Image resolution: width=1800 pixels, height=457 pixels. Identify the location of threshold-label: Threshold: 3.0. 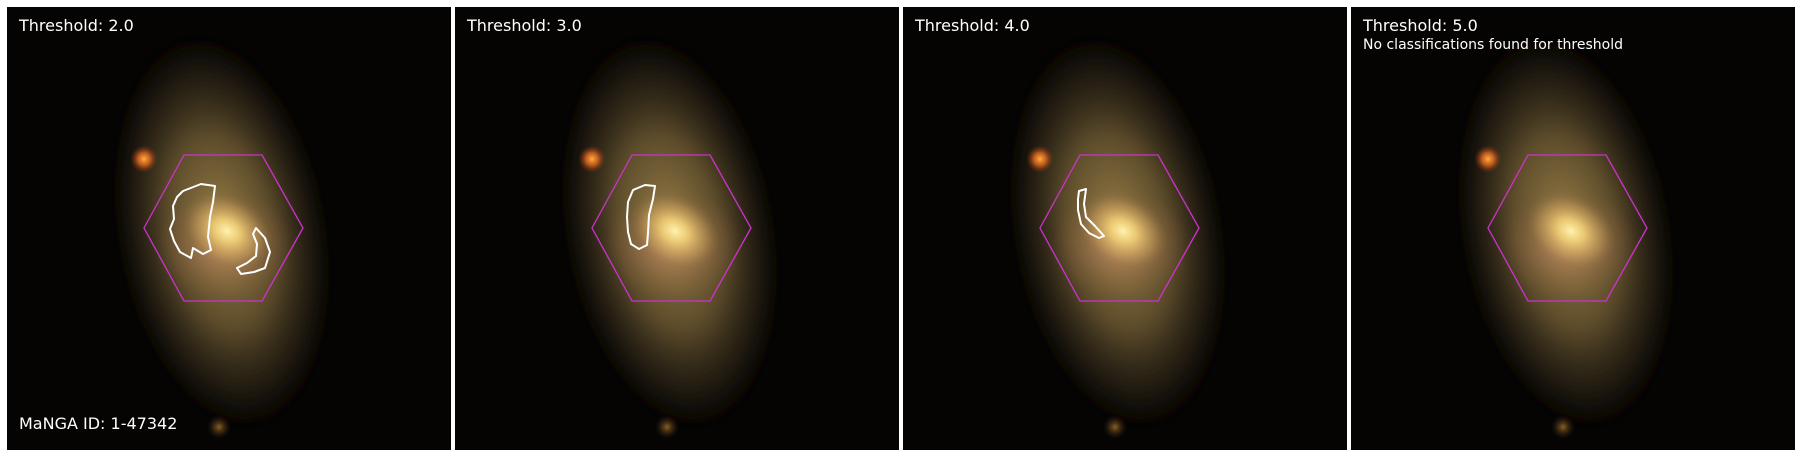
(524, 25).